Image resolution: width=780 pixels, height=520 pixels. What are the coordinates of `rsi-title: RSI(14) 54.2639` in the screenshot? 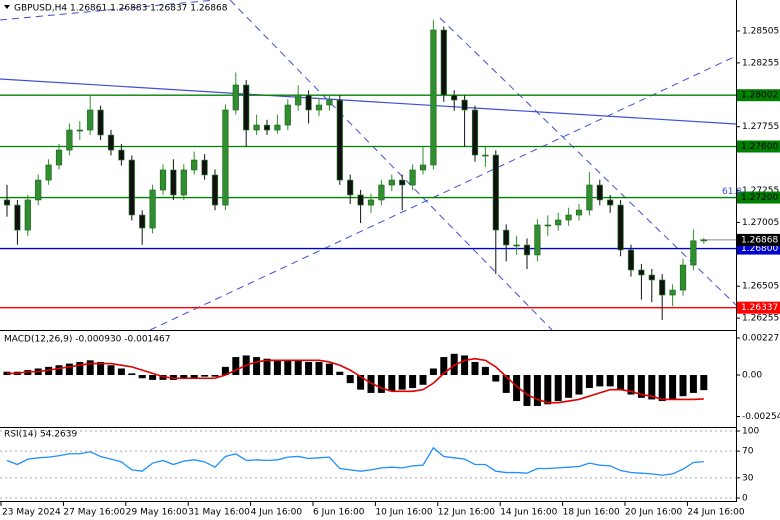 It's located at (40, 435).